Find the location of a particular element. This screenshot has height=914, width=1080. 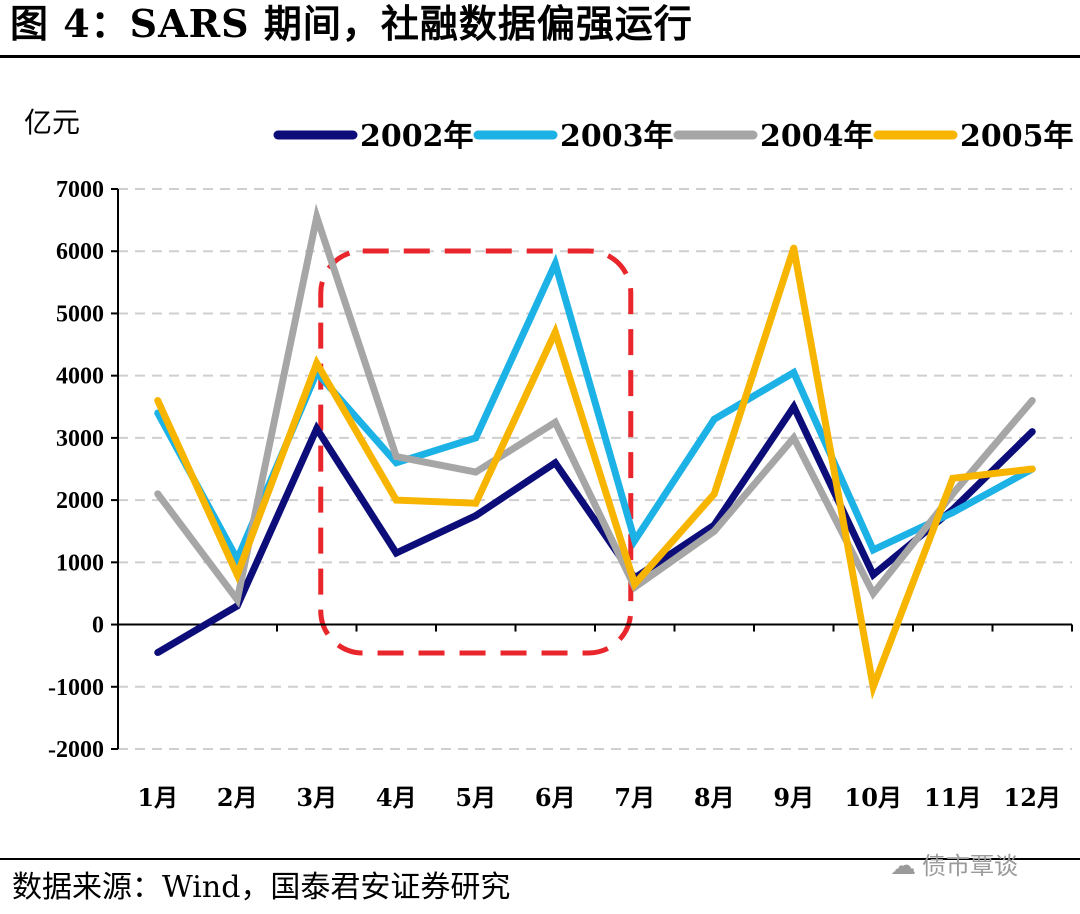

y-tick-label: 1000 is located at coordinates (80, 563).